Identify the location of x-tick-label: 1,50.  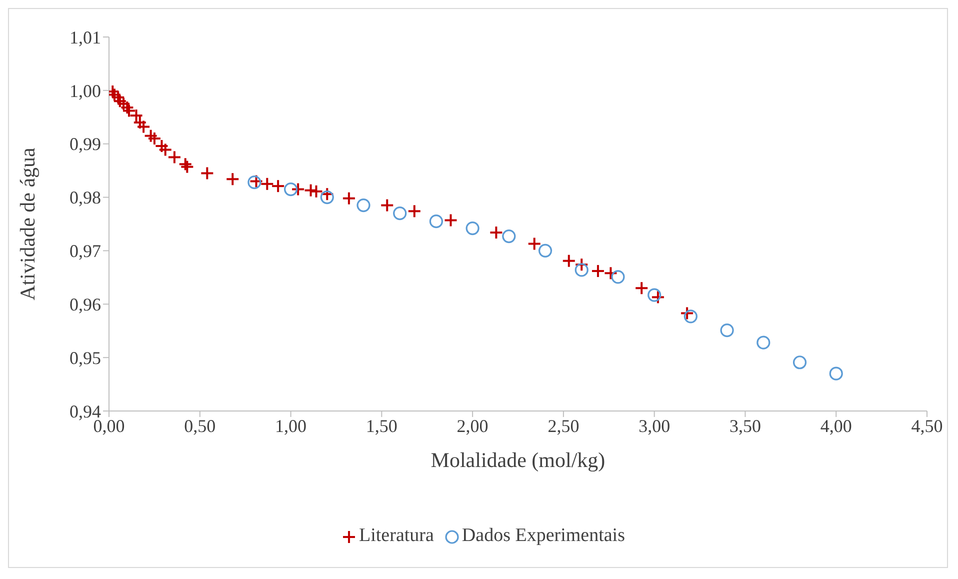
(382, 426).